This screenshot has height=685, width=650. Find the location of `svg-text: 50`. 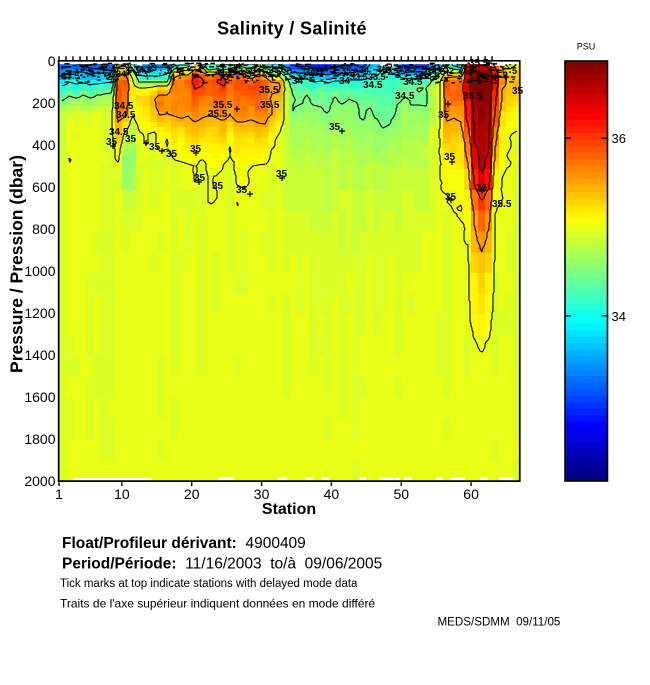

svg-text: 50 is located at coordinates (402, 494).